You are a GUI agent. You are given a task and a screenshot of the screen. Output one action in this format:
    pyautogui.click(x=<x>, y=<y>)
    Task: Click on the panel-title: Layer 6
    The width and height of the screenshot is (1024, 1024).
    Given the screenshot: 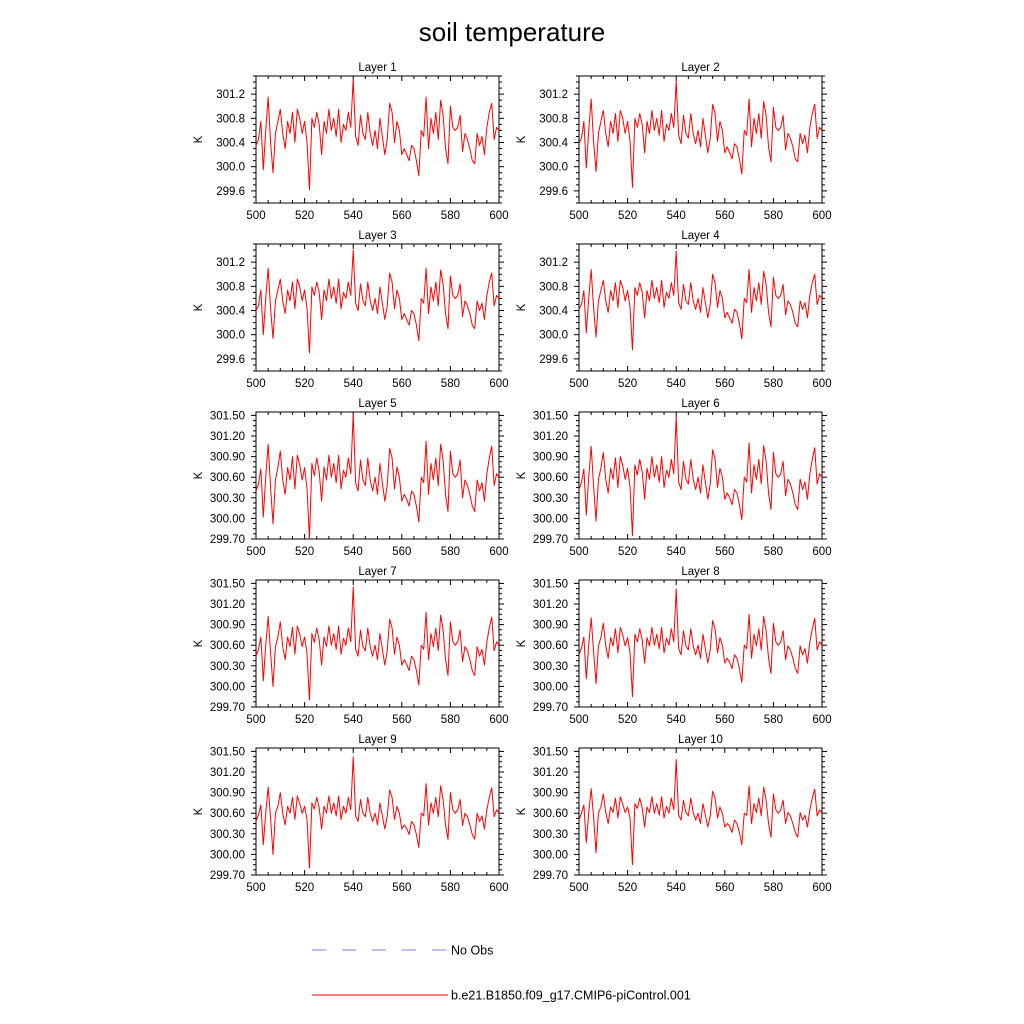 What is the action you would take?
    pyautogui.click(x=700, y=404)
    